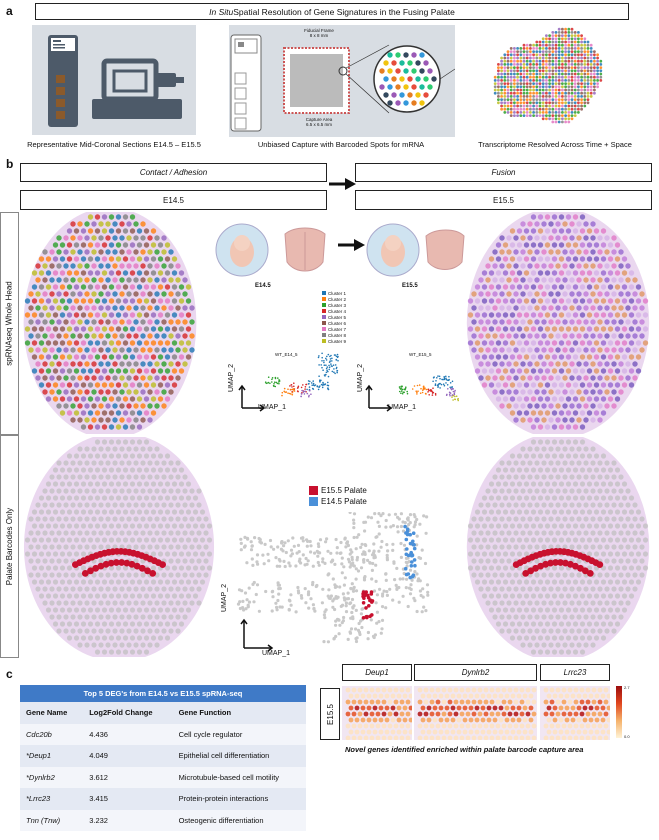  Describe the element at coordinates (231, 377) in the screenshot. I see `umap-left-ylabel: UMAP_2` at that location.